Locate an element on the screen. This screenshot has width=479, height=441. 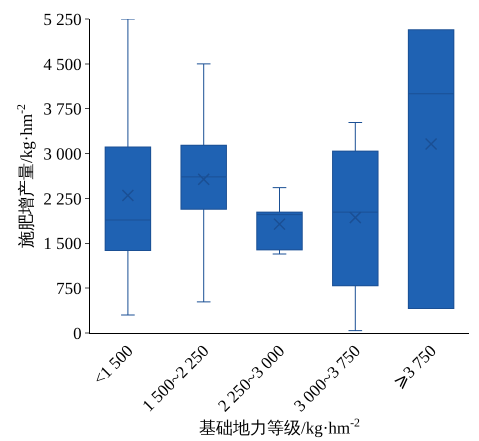
y-tick-label: 1 500 is located at coordinates (62, 244).